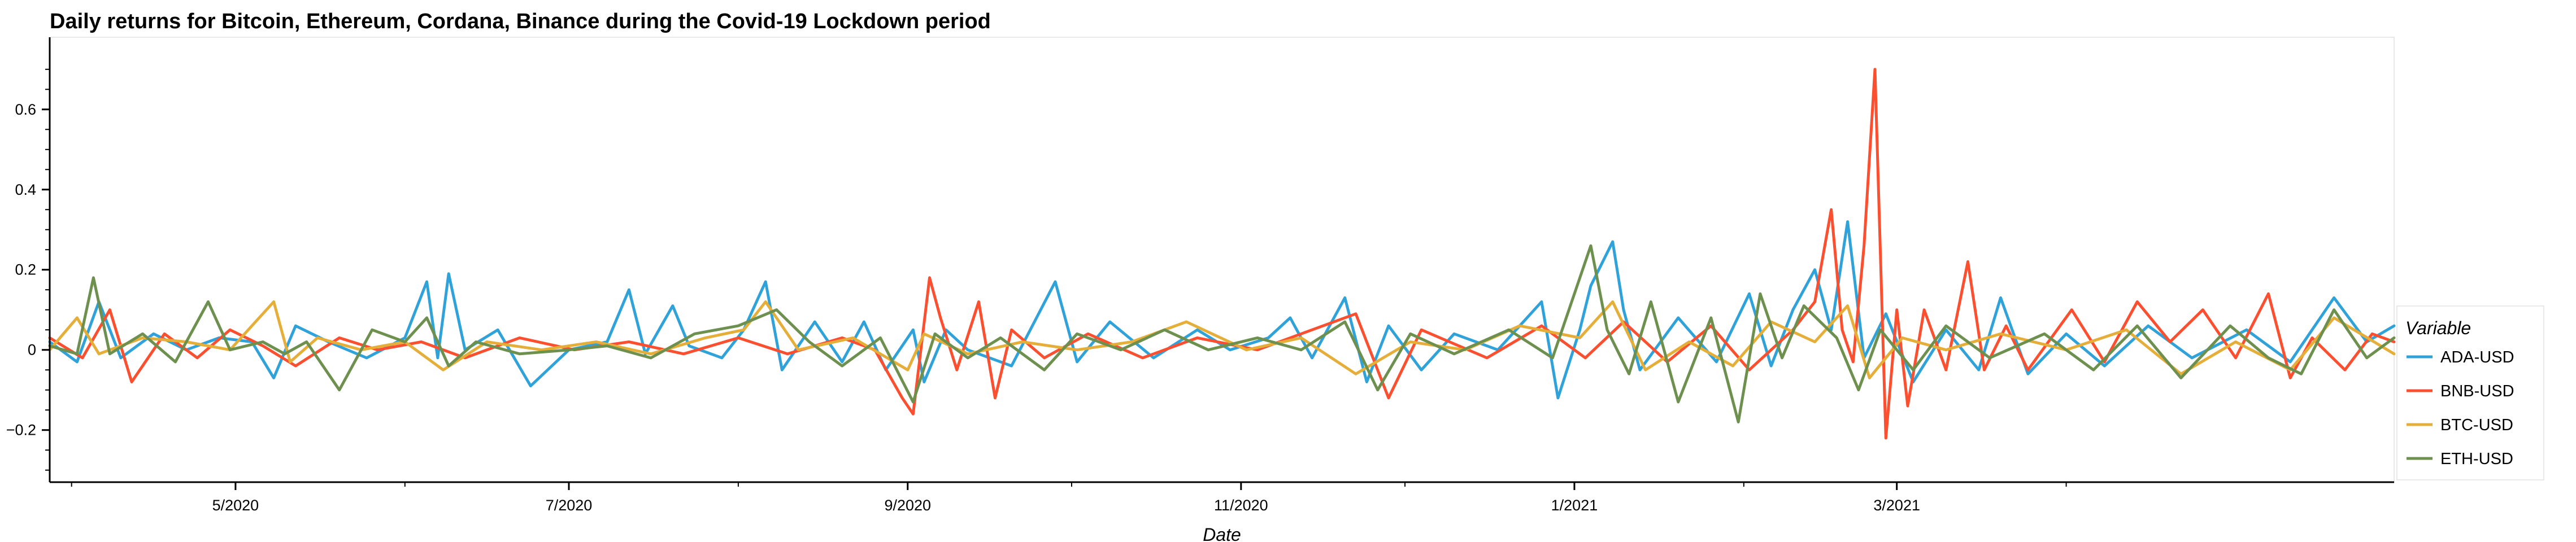 The image size is (2576, 542). I want to click on y-tick-label: −0.2, so click(21, 430).